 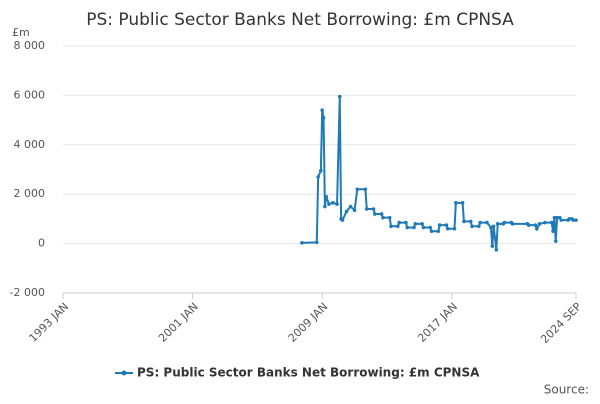 What do you see at coordinates (30, 193) in the screenshot?
I see `y-tick-label: 2 000` at bounding box center [30, 193].